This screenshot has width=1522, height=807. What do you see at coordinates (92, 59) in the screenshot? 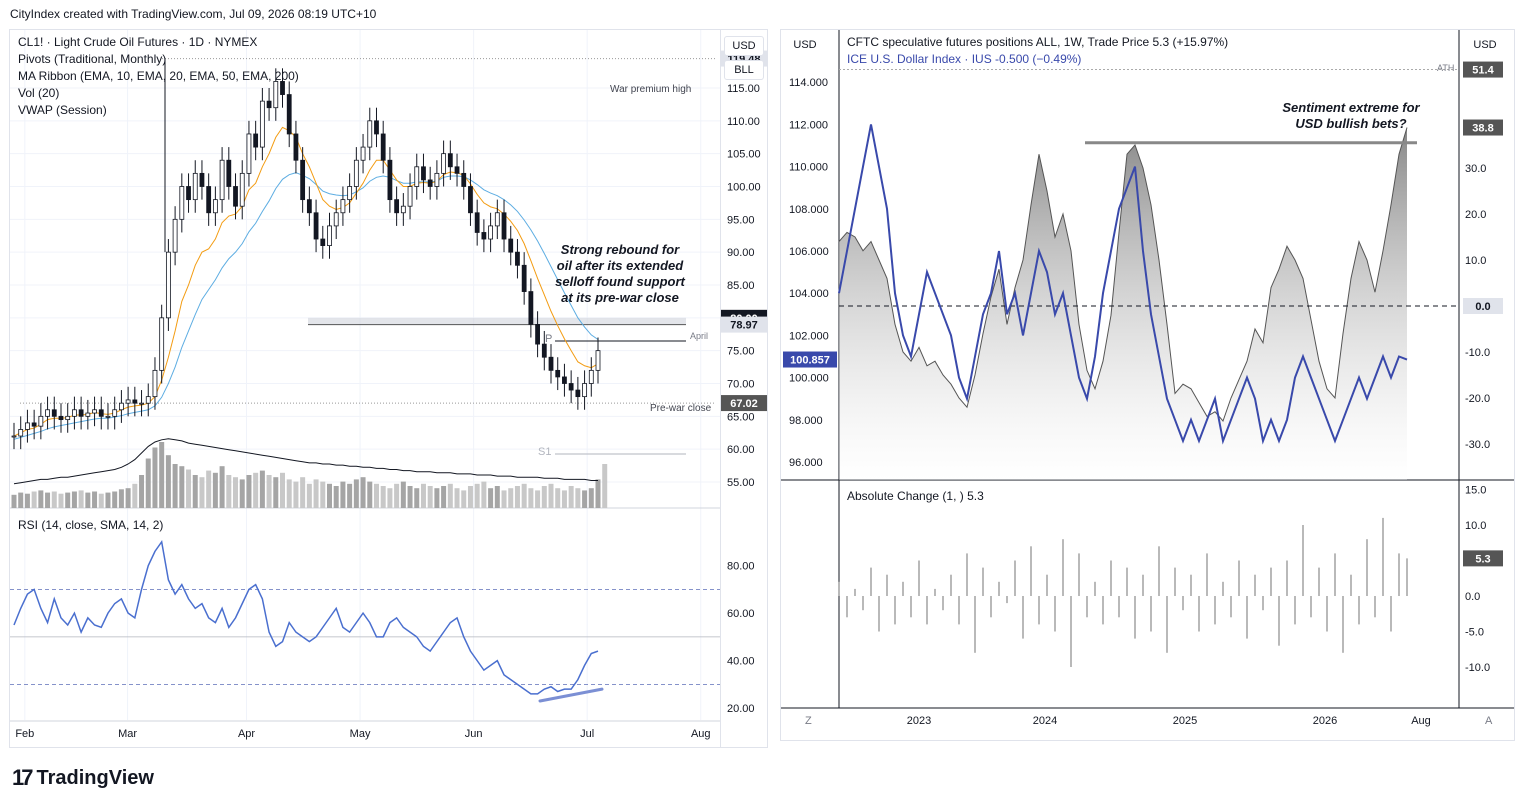
I see `legend-pivots: Pivots (Traditional, Monthly)` at bounding box center [92, 59].